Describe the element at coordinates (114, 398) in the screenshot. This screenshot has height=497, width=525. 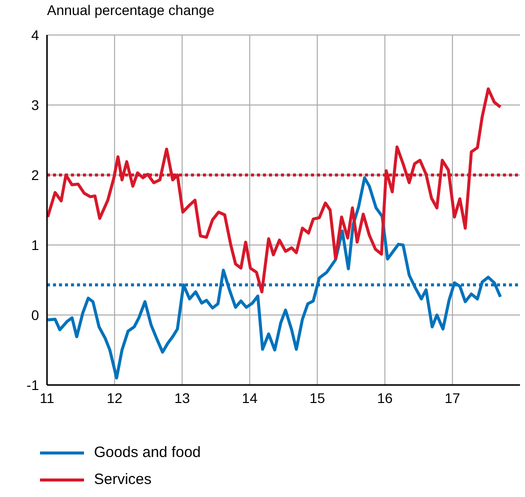
I see `x-tick-label: 12` at that location.